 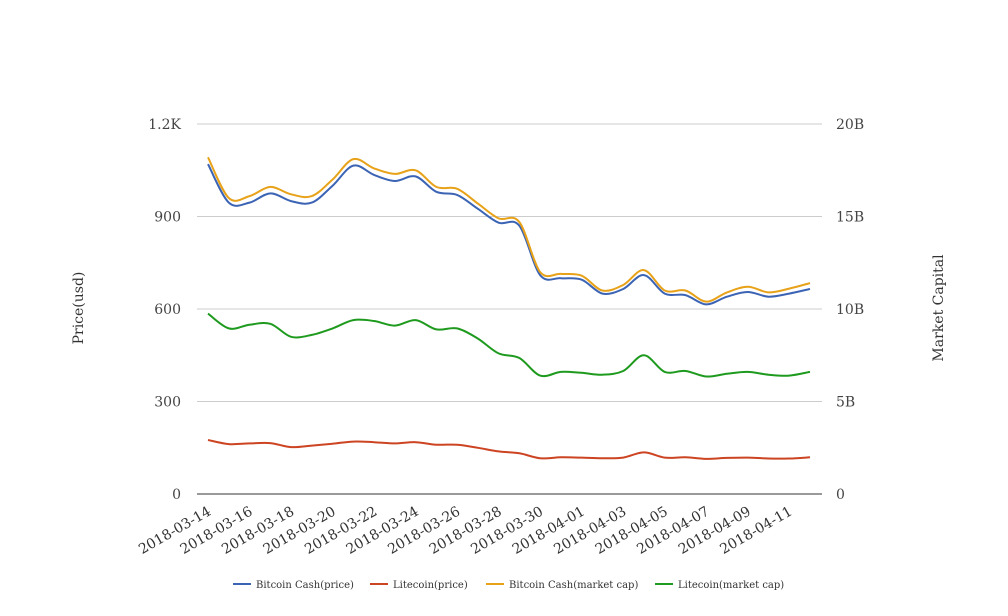 I want to click on y2-tick-label: 10B, so click(x=850, y=310).